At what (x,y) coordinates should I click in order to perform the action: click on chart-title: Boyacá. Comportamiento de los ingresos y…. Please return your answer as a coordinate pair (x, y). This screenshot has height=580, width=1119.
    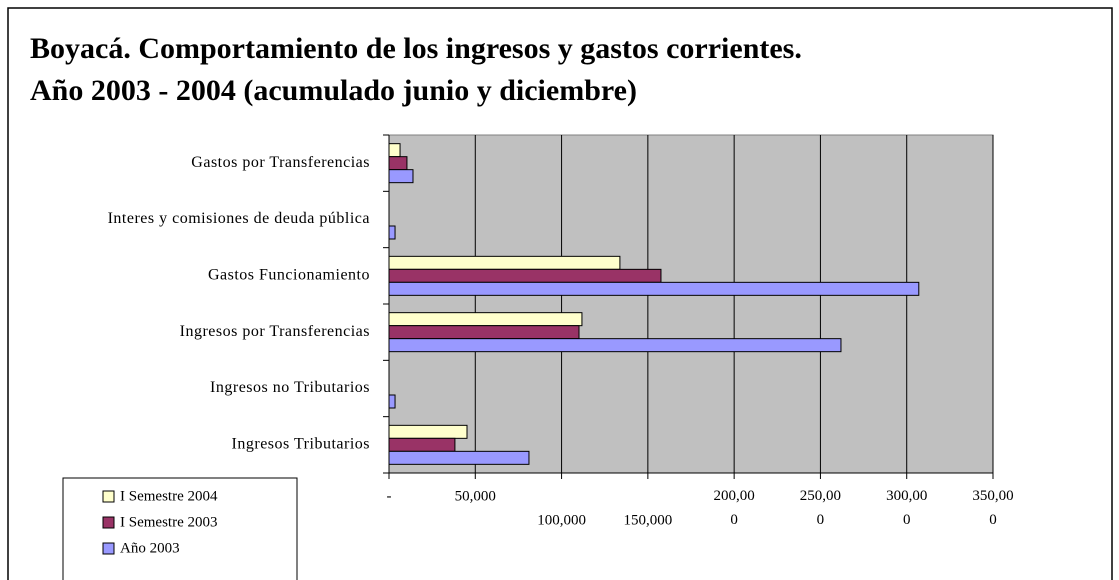
    Looking at the image, I should click on (416, 48).